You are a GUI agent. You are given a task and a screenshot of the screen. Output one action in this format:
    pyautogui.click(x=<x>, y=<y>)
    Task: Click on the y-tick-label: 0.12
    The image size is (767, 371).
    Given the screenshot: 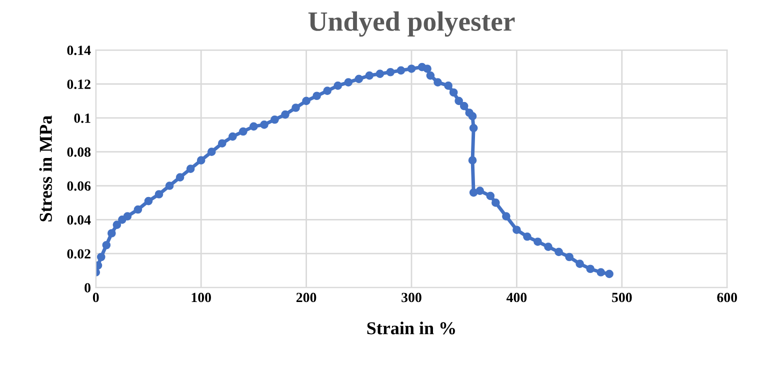 What is the action you would take?
    pyautogui.click(x=78, y=85)
    